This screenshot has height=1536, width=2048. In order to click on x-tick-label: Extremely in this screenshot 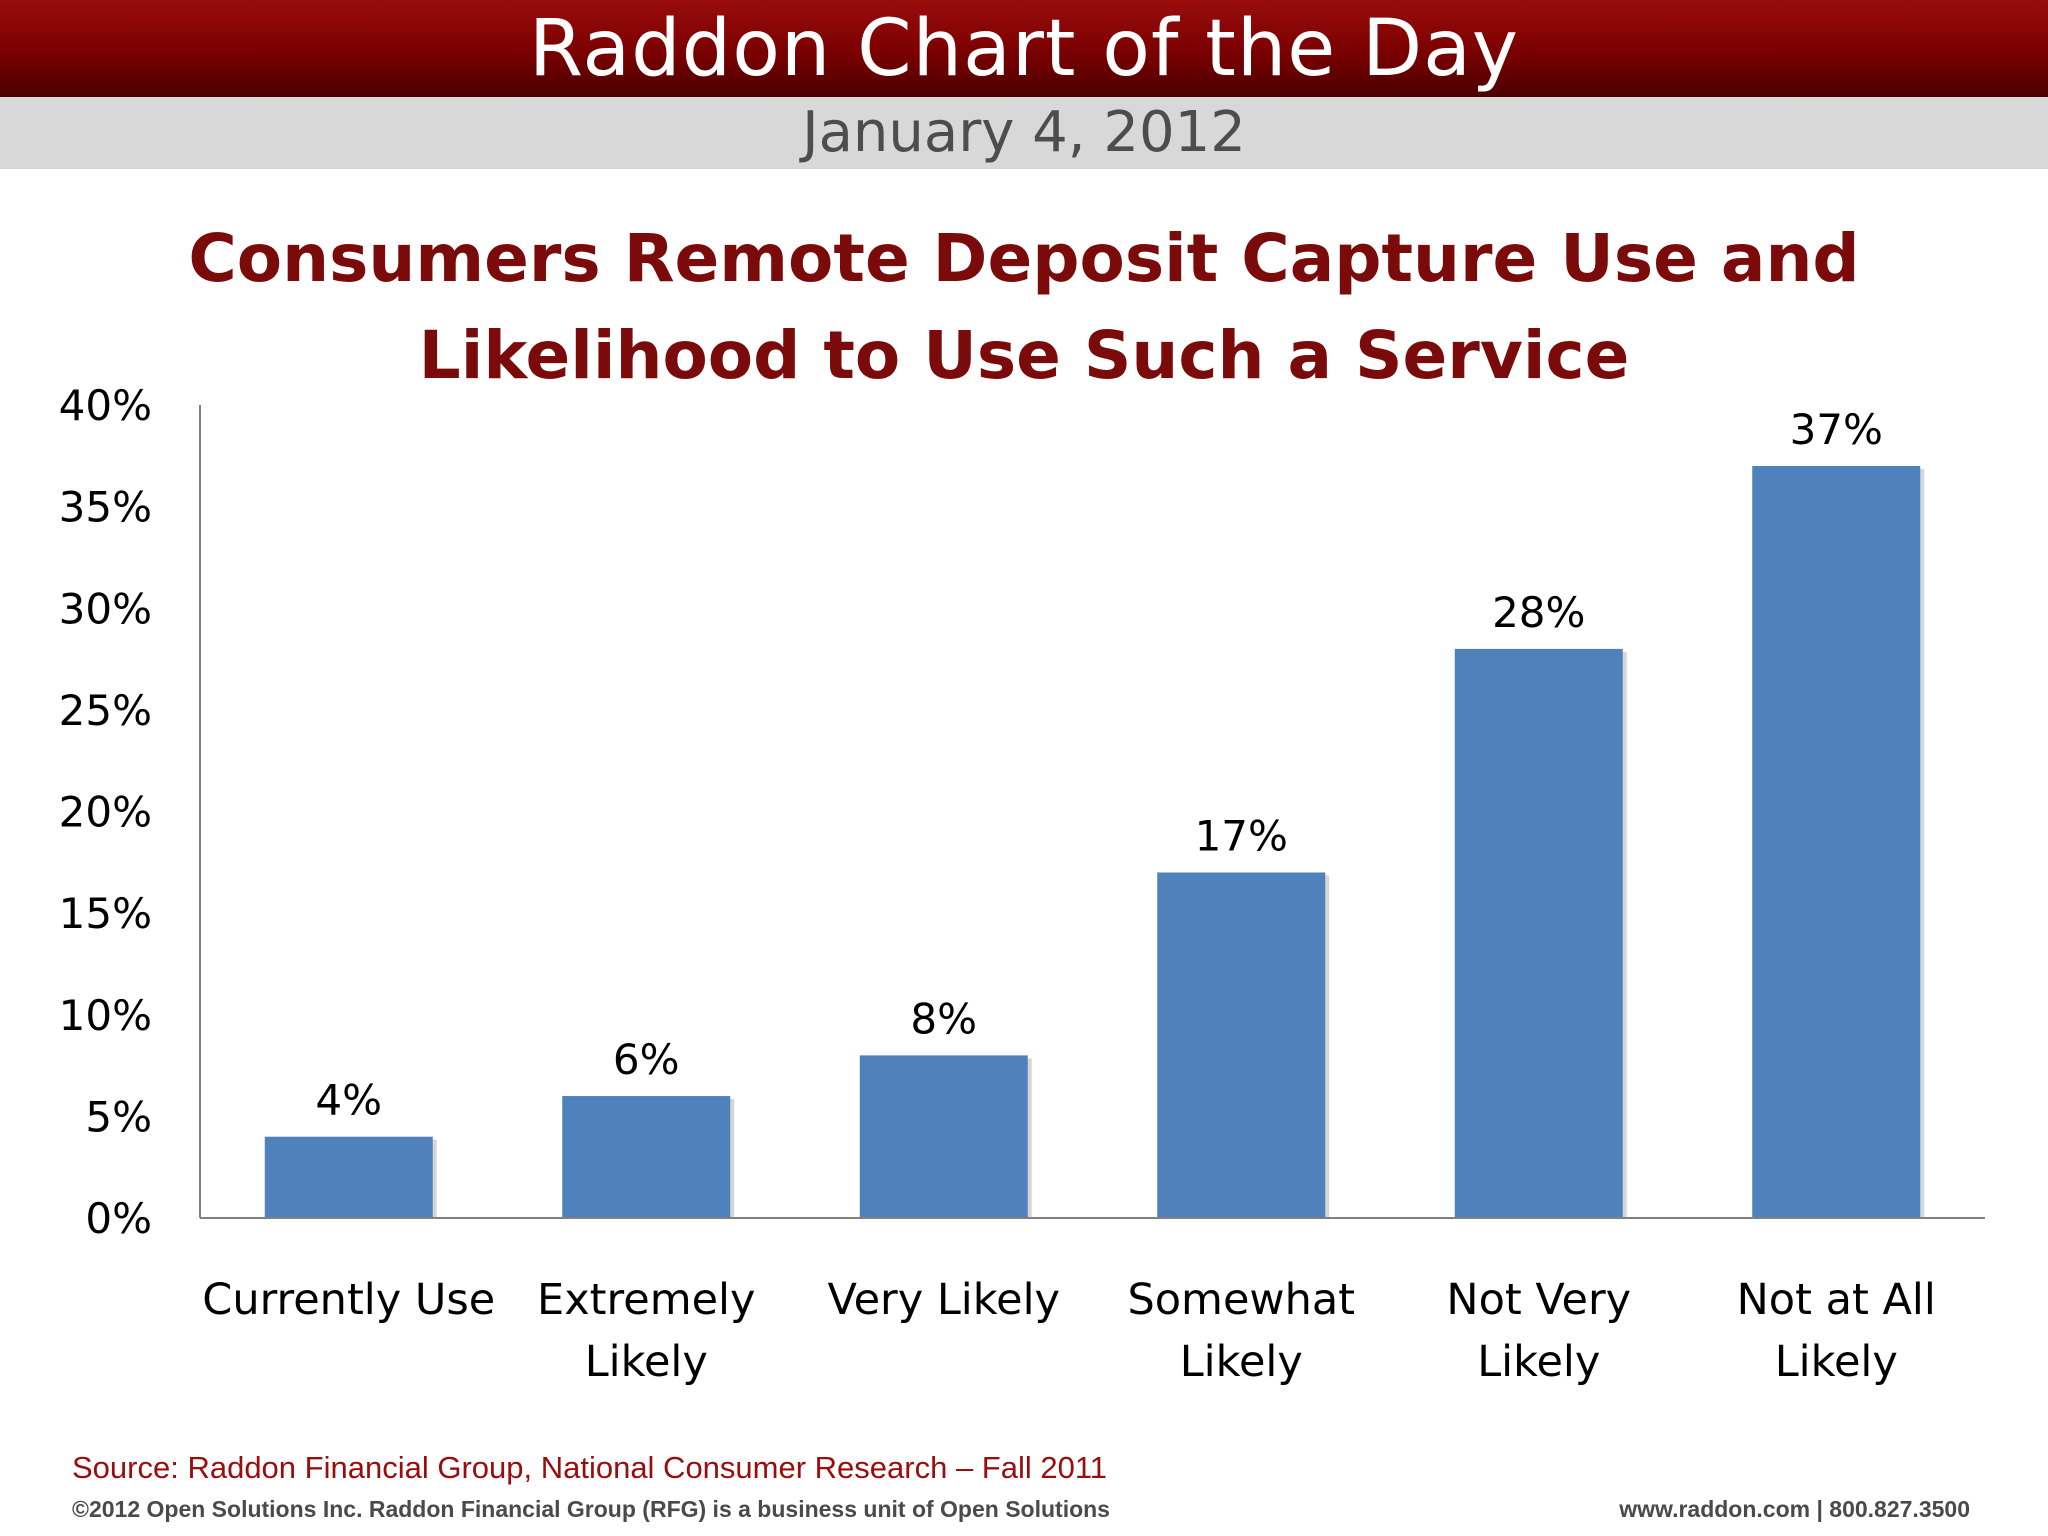, I will do `click(646, 1300)`.